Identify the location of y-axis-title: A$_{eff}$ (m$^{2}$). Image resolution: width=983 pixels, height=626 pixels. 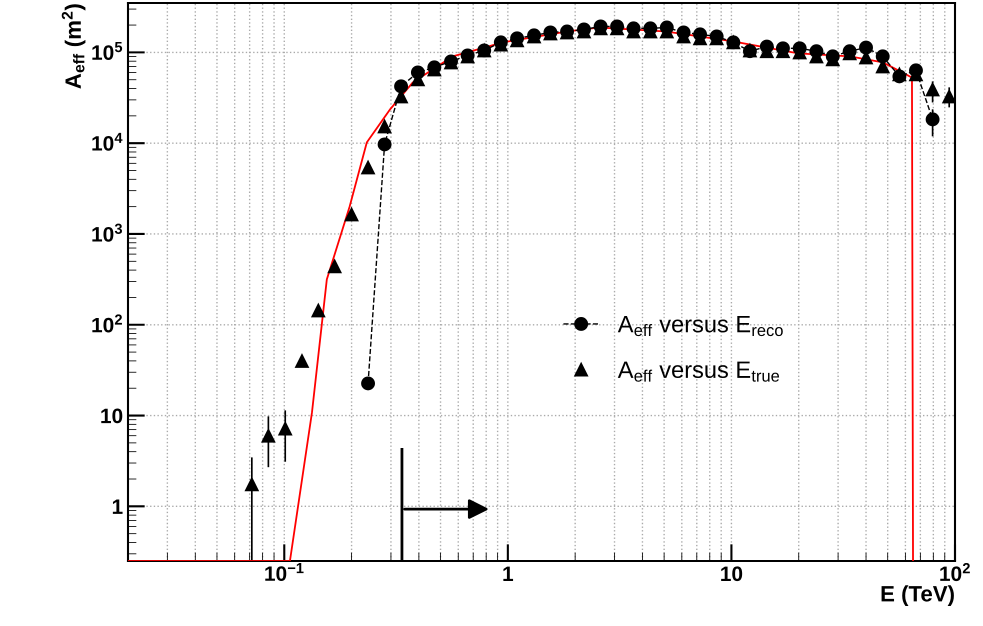
(74, 46).